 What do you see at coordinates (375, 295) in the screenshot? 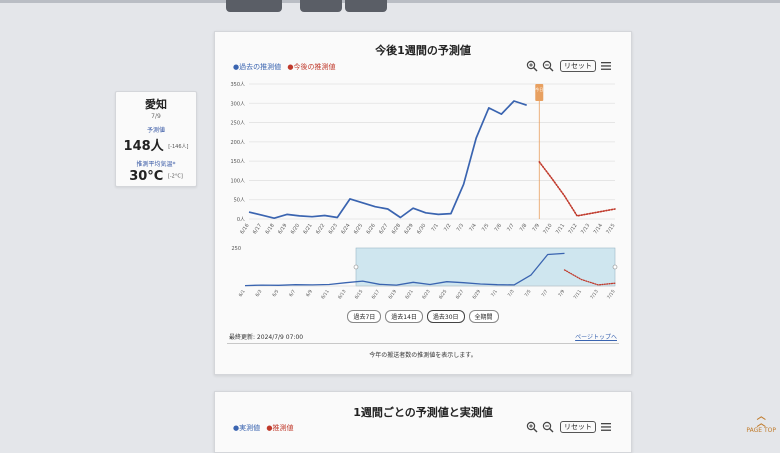
I see `navigator-x-tick: 6/17` at bounding box center [375, 295].